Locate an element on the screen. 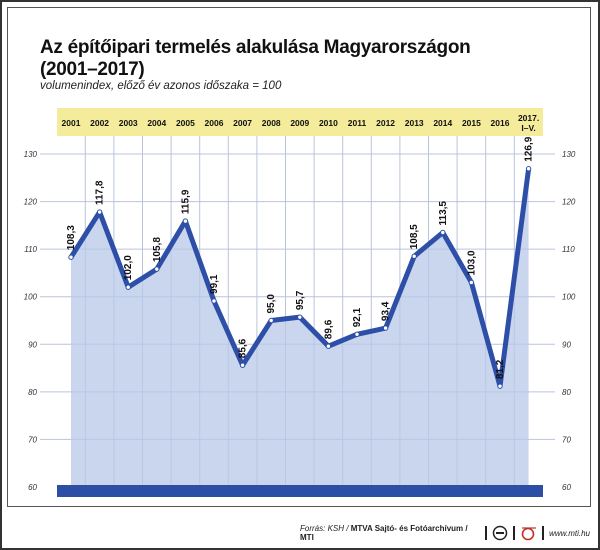 The image size is (600, 550). data-value-label: 93,4 is located at coordinates (386, 311).